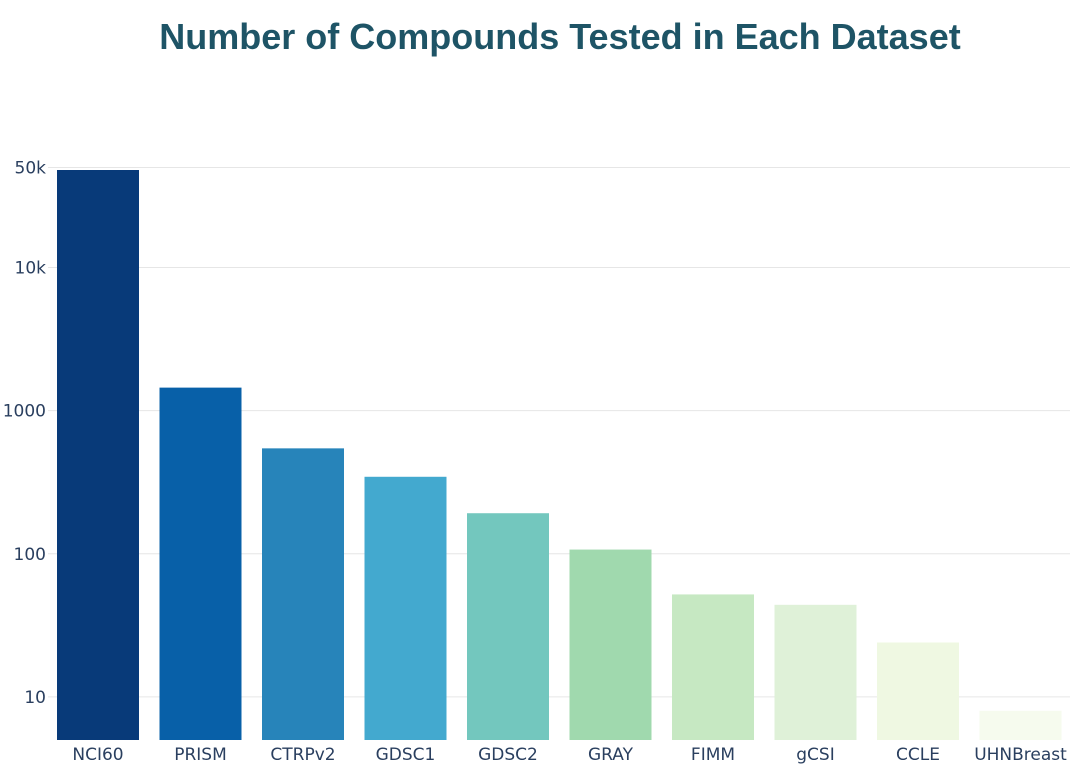 The height and width of the screenshot is (774, 1085). I want to click on bar-nci60, so click(98, 455).